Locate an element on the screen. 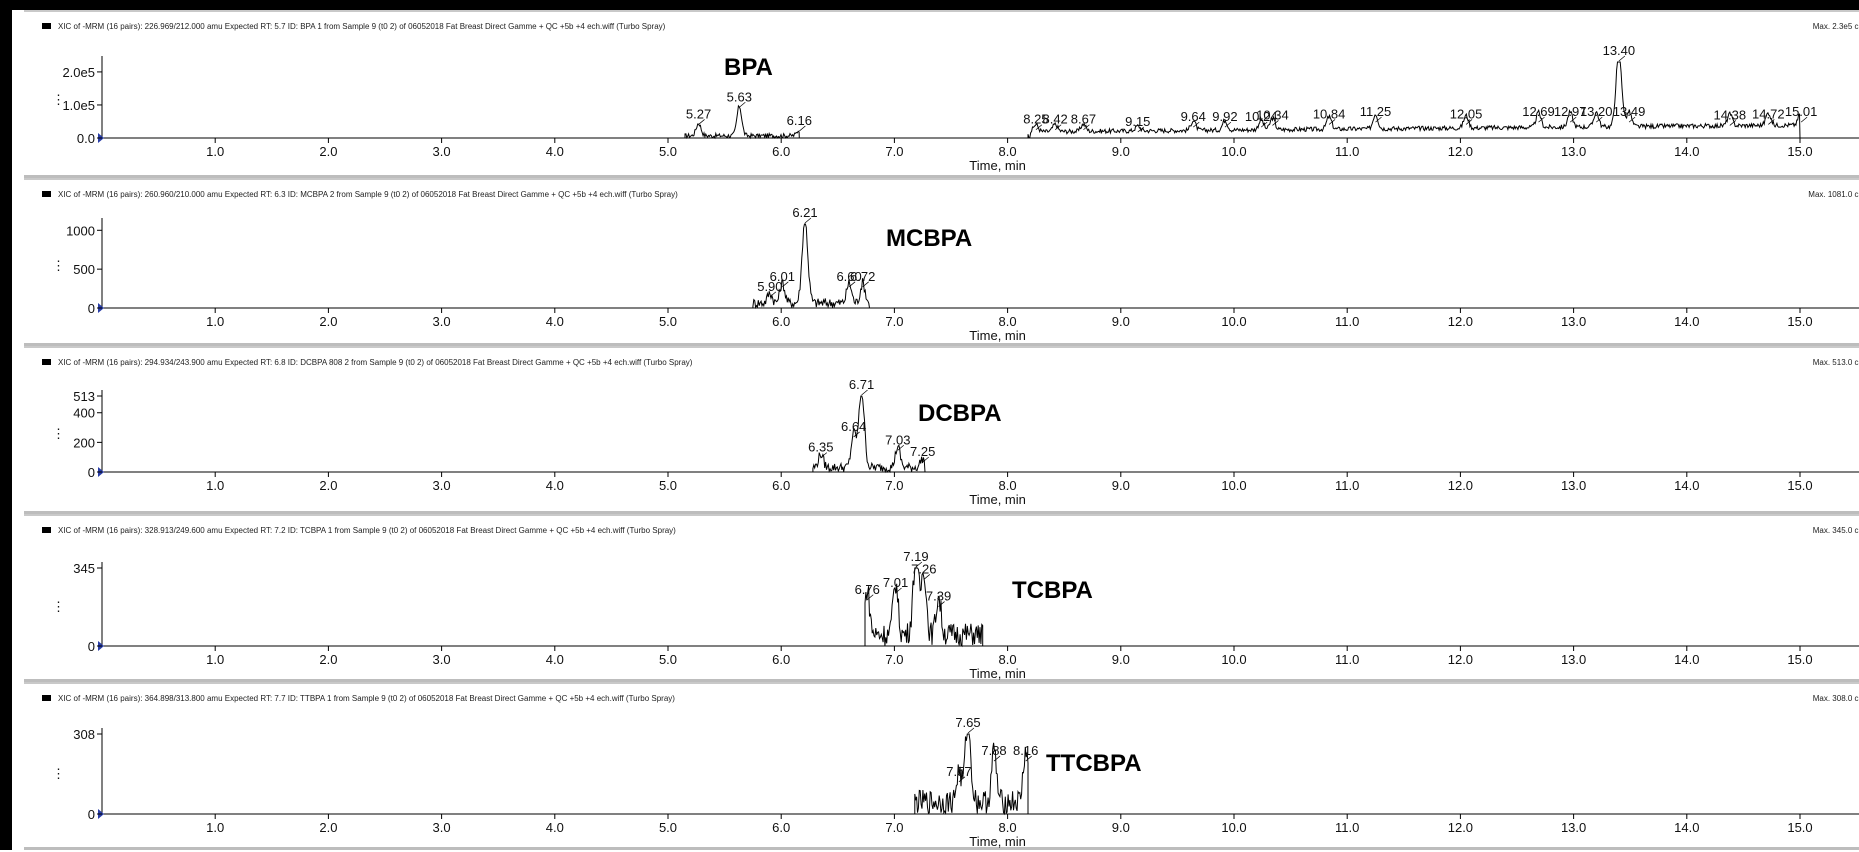 This screenshot has height=852, width=1859. peak-rt-label: 7.57 is located at coordinates (958, 771).